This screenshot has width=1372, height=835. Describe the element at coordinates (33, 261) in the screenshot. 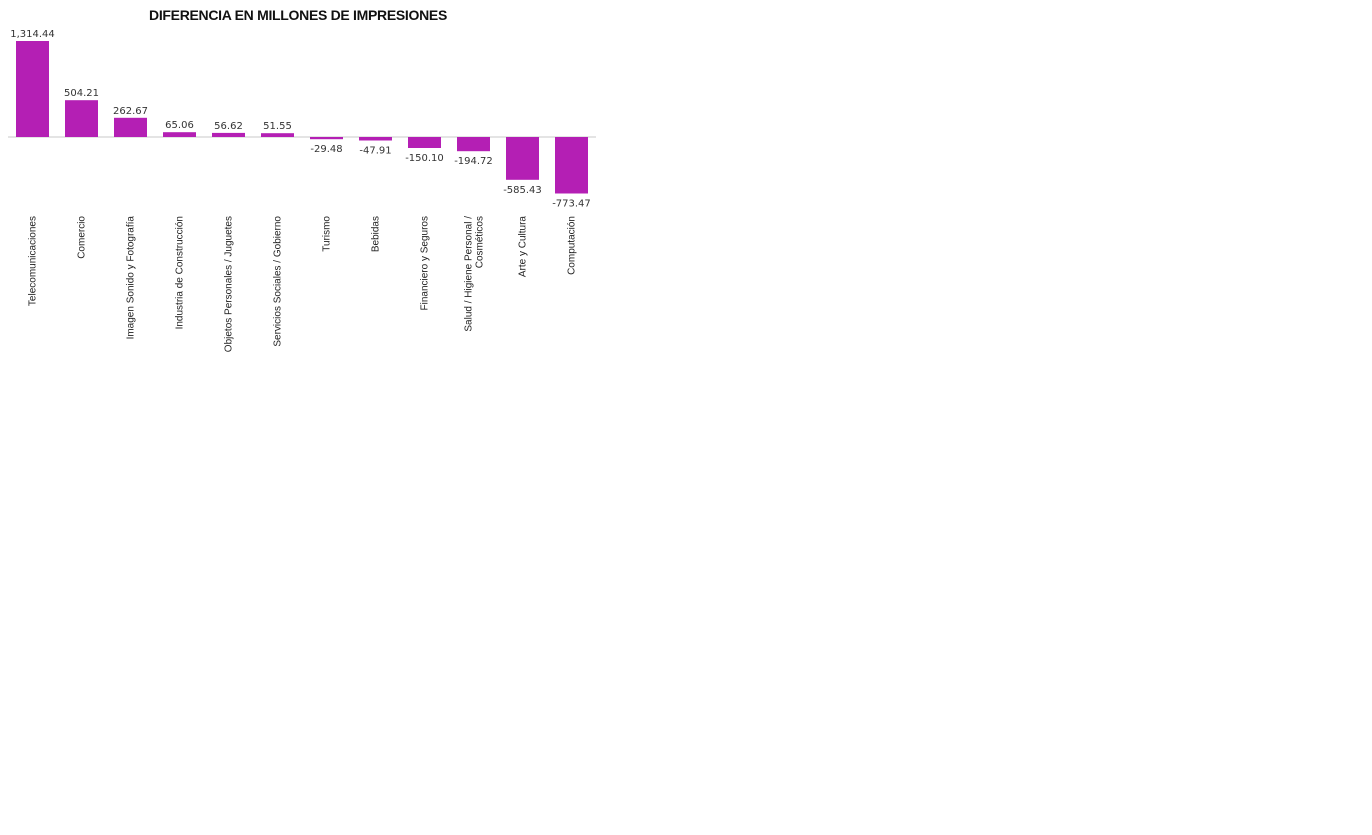

I see `category-label: Telecomunicaciones` at that location.